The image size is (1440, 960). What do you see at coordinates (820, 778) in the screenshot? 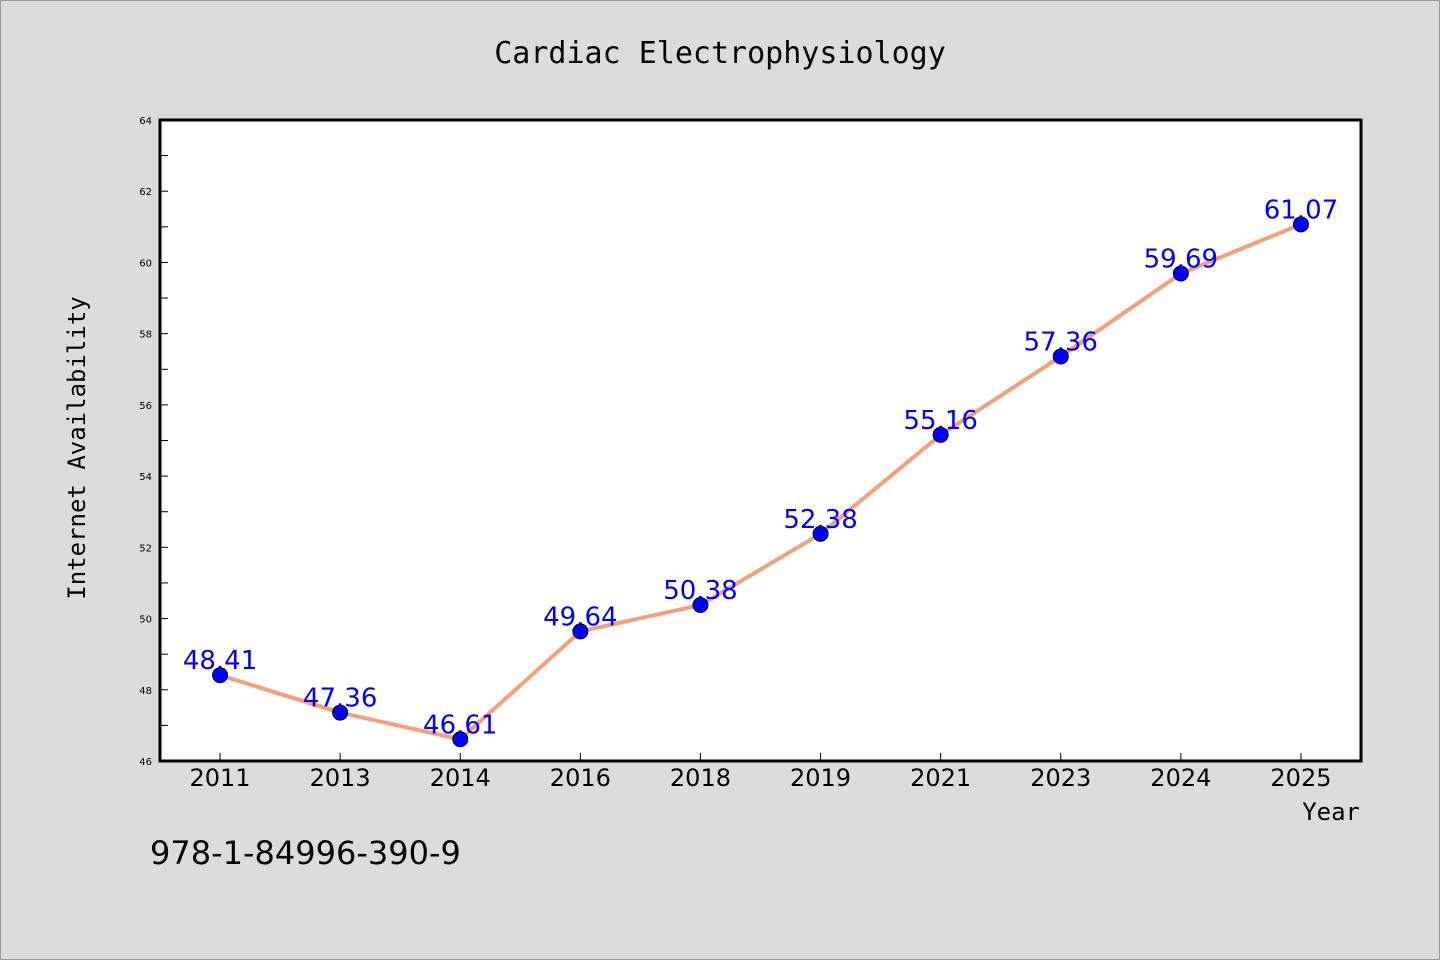
I see `x-tick-label: 2019` at bounding box center [820, 778].